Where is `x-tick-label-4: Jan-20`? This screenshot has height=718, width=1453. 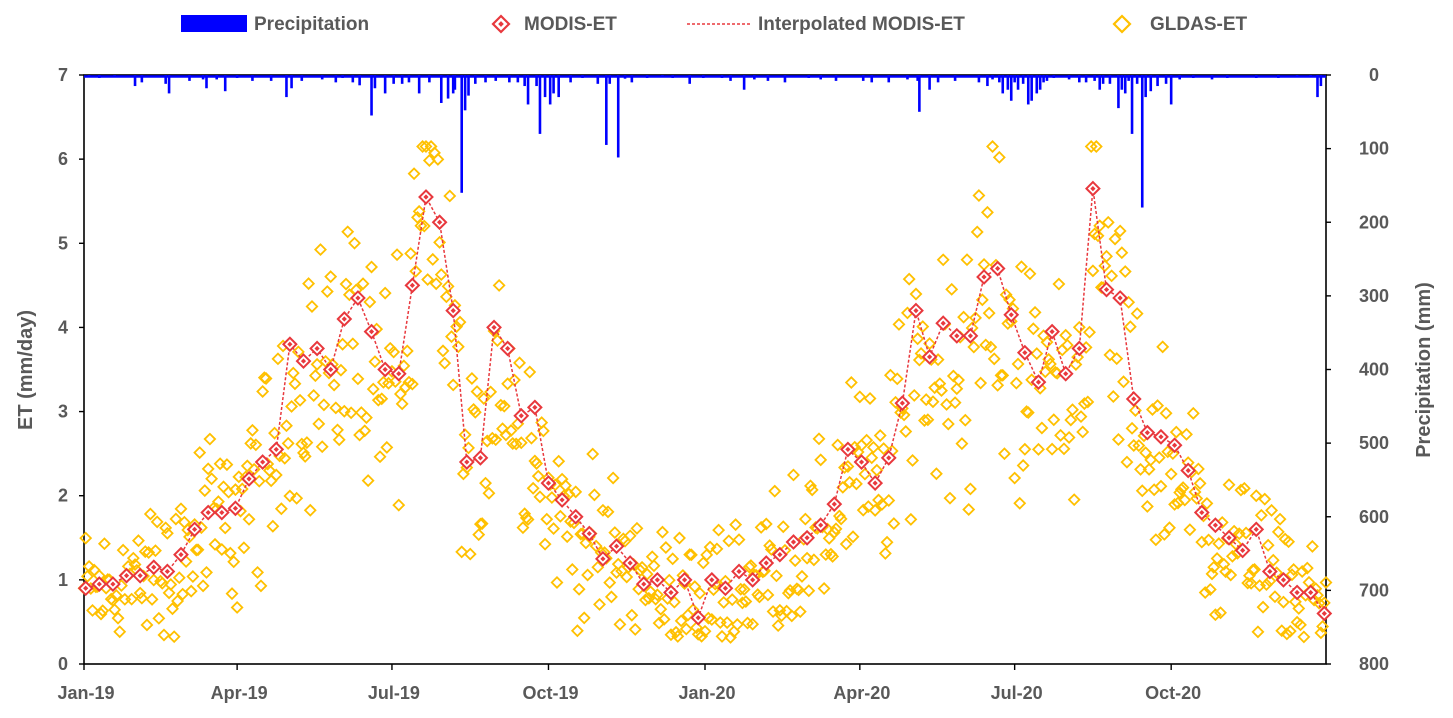
x-tick-label-4: Jan-20 is located at coordinates (706, 693).